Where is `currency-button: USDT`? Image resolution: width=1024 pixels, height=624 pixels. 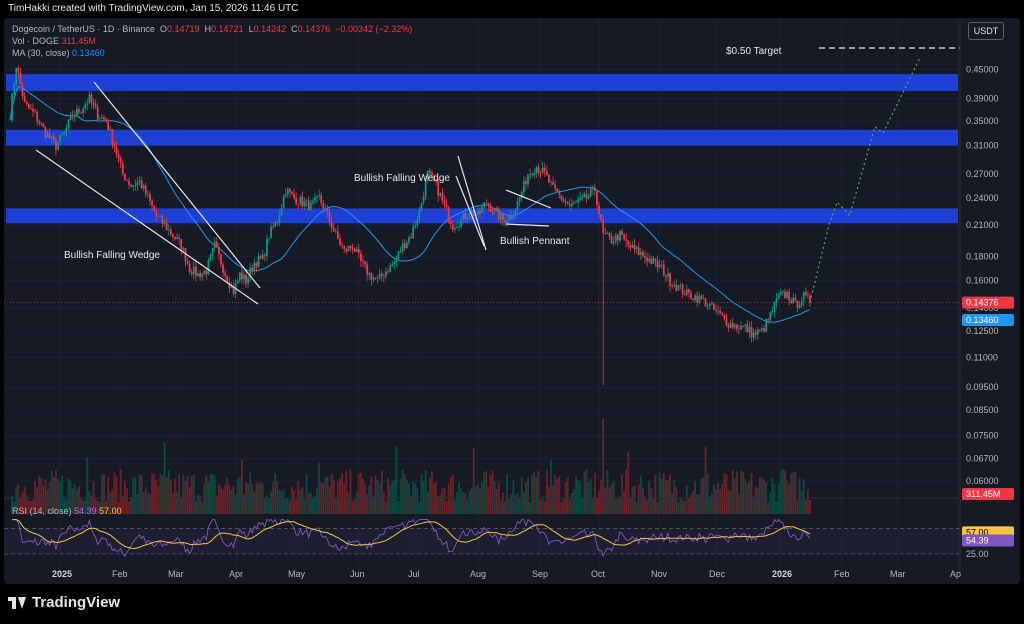
currency-button: USDT is located at coordinates (986, 31).